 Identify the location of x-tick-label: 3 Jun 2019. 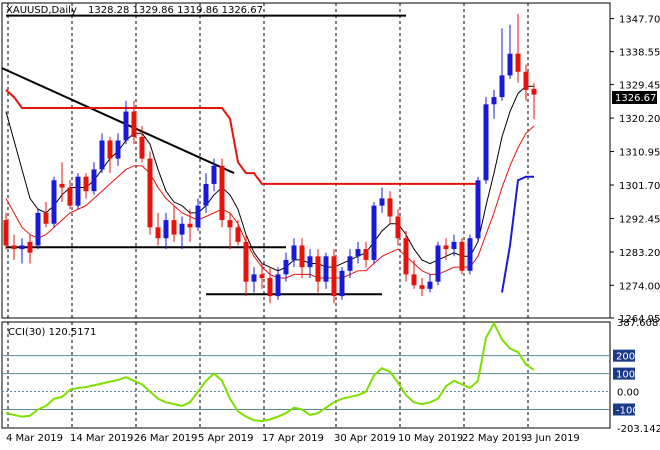
(553, 438).